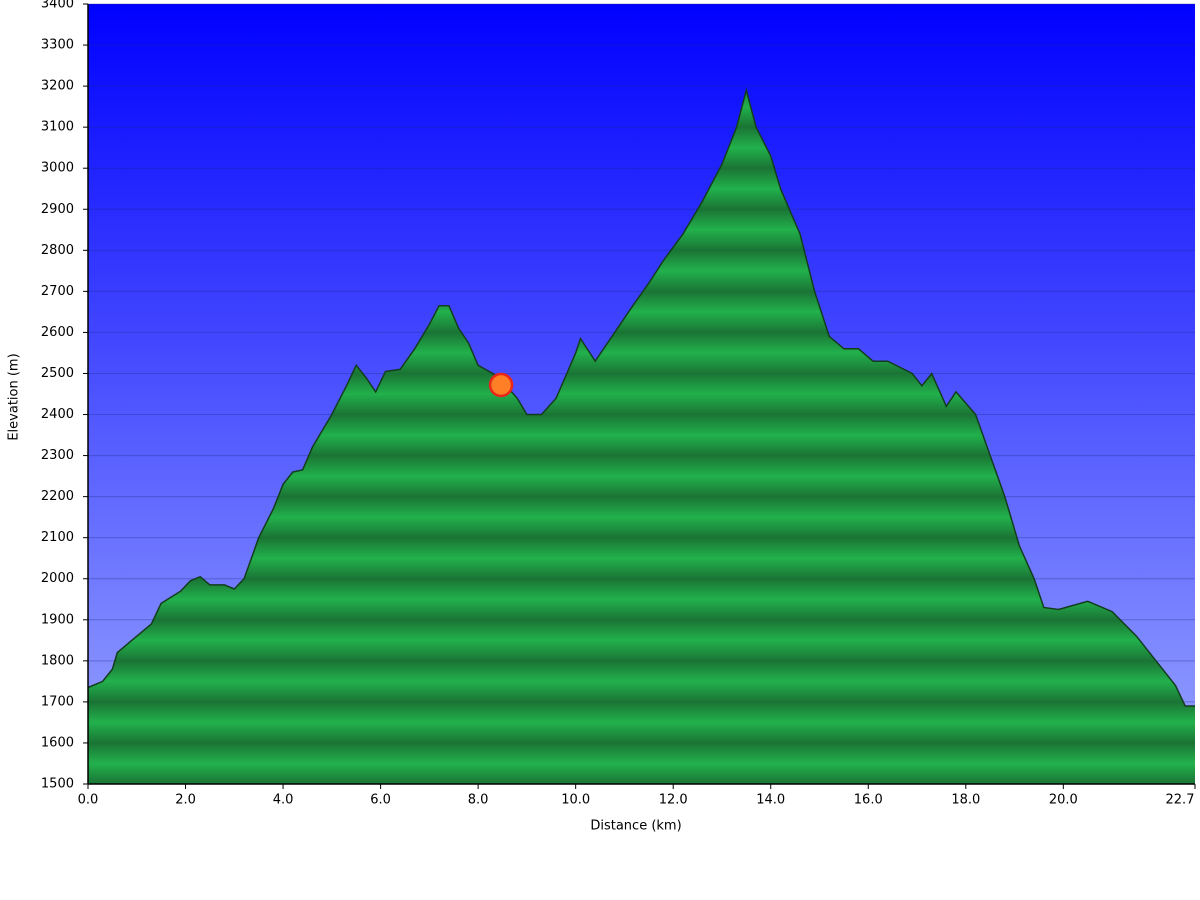 This screenshot has height=900, width=1200. I want to click on x-tick-label: 12.0, so click(673, 800).